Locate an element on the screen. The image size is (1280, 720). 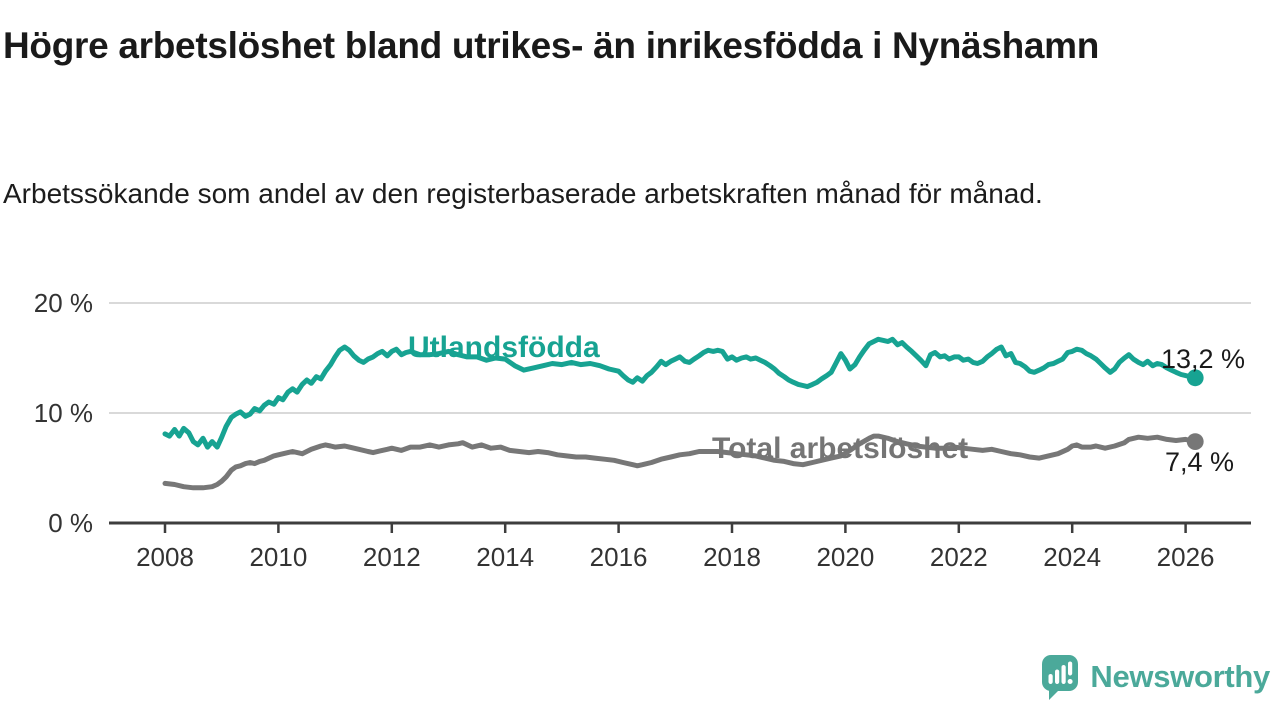
foreign-born-end-dot is located at coordinates (1195, 378).